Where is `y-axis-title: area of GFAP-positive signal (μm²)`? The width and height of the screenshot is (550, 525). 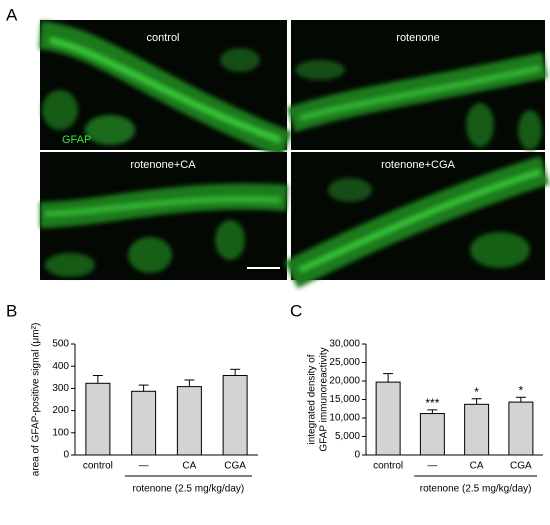 y-axis-title: area of GFAP-positive signal (μm²) is located at coordinates (36, 400).